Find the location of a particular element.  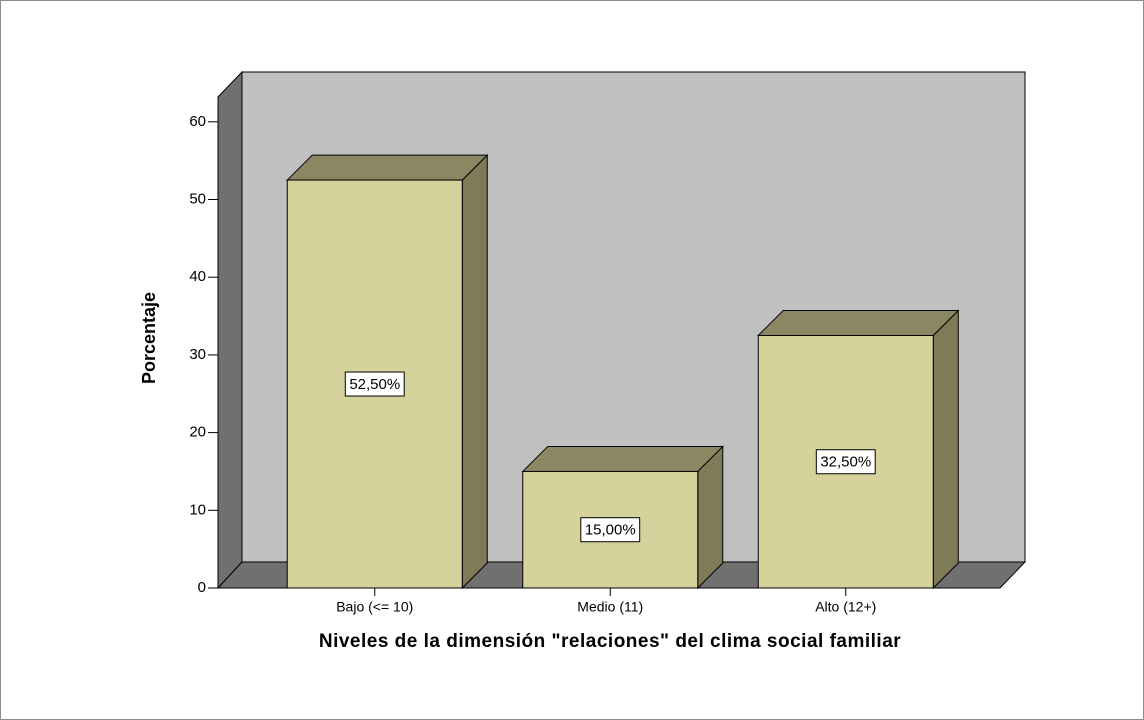

y-tick-label: 10 is located at coordinates (197, 509).